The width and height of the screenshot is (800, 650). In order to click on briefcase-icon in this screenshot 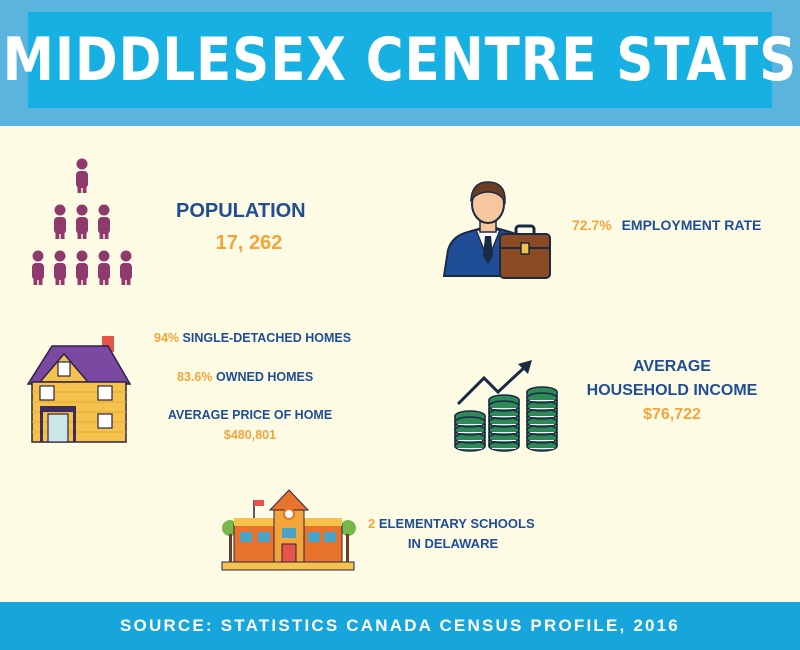, I will do `click(525, 251)`.